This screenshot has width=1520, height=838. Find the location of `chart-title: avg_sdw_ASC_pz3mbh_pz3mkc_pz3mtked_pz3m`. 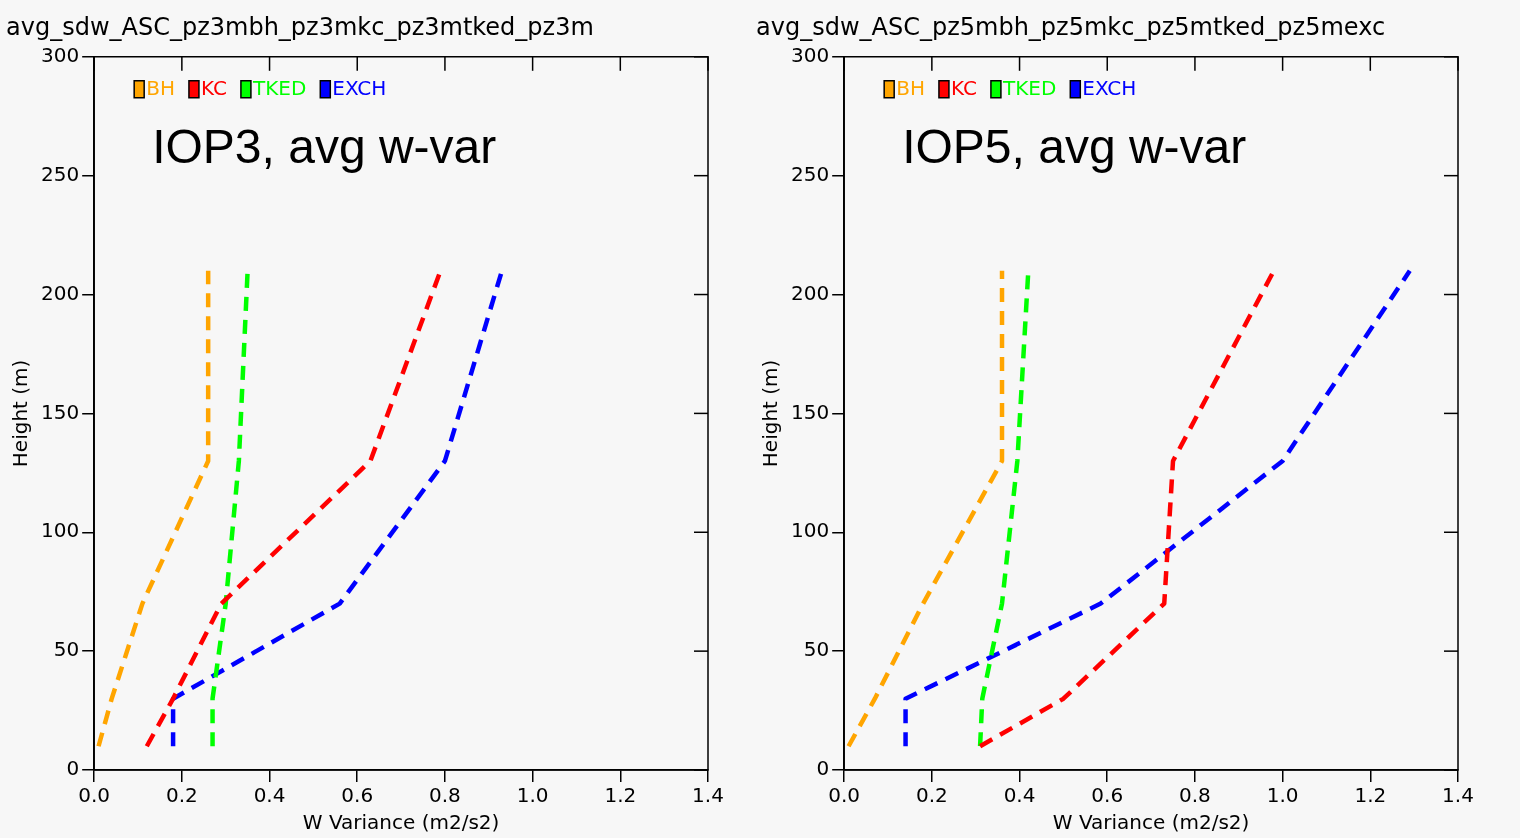

chart-title: avg_sdw_ASC_pz3mbh_pz3mkc_pz3mtked_pz3m is located at coordinates (300, 26).